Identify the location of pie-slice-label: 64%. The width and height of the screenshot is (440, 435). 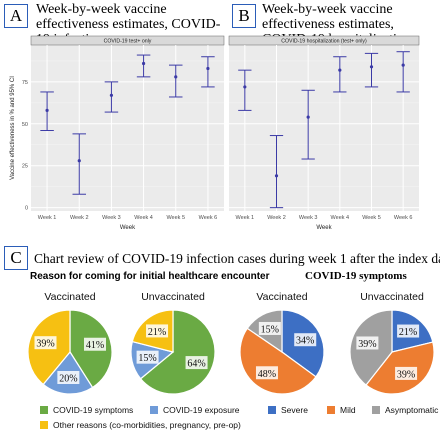
(196, 364).